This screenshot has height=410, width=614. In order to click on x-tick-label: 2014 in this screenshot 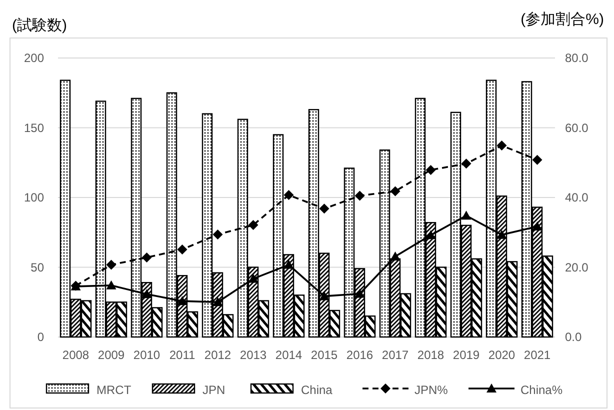, I will do `click(288, 355)`.